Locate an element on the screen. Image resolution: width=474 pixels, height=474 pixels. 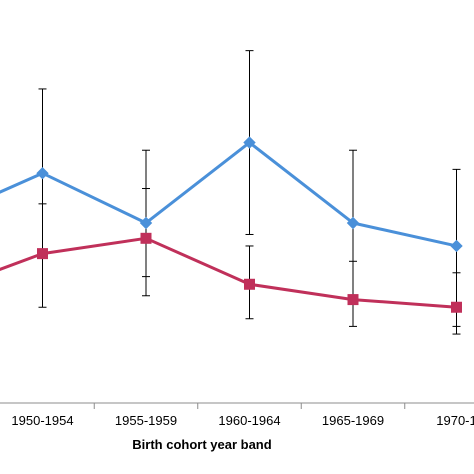
x-tick-label: 1955-1959 is located at coordinates (146, 420).